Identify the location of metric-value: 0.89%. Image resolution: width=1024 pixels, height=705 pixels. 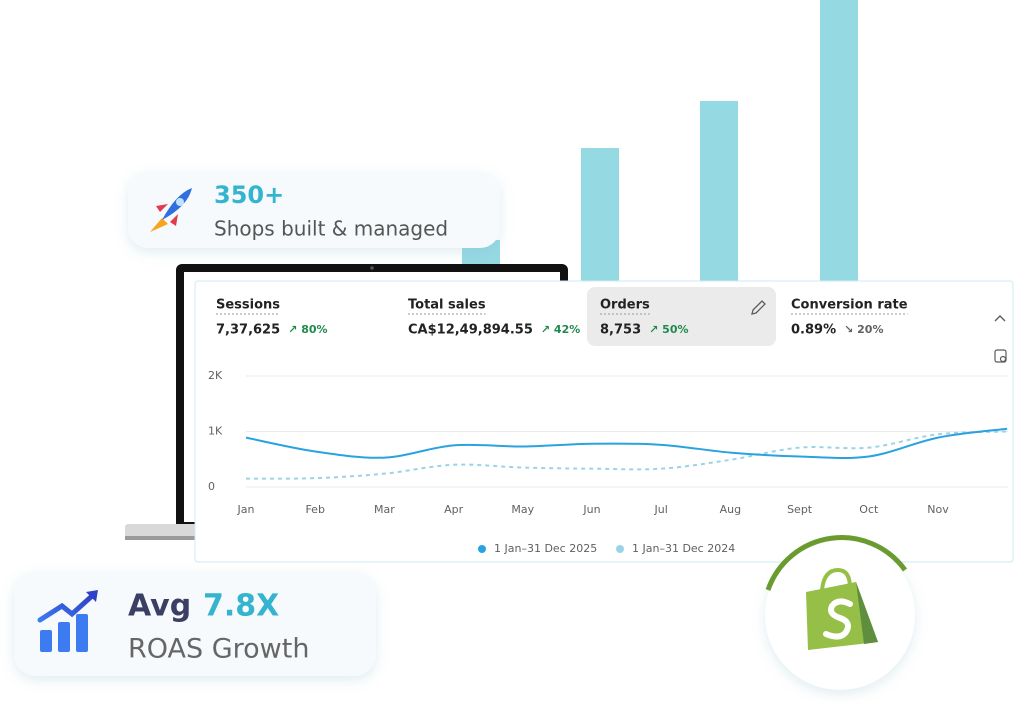
(813, 330).